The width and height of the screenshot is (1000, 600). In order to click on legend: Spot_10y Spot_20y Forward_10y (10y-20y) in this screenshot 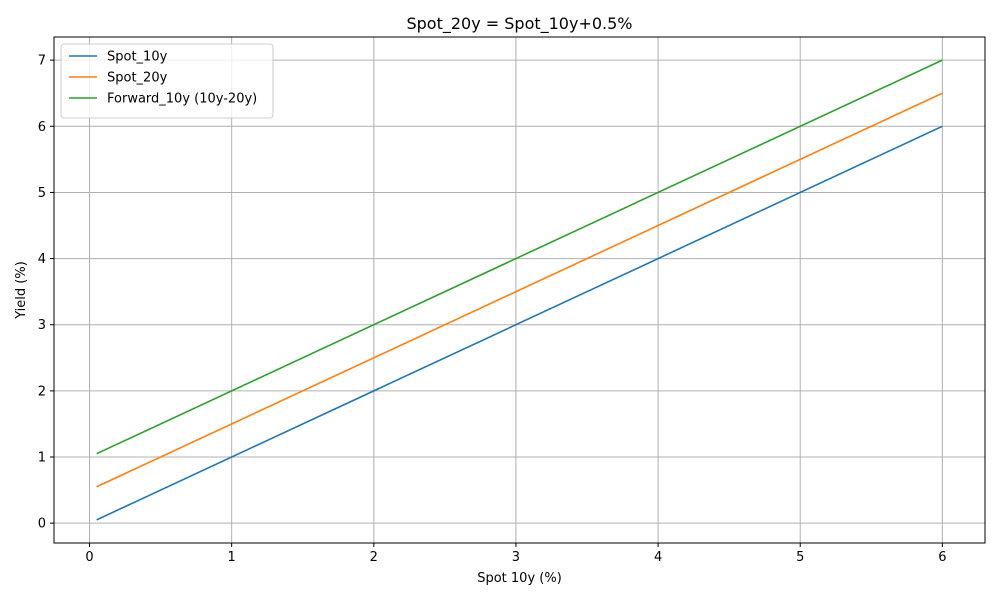, I will do `click(167, 81)`.